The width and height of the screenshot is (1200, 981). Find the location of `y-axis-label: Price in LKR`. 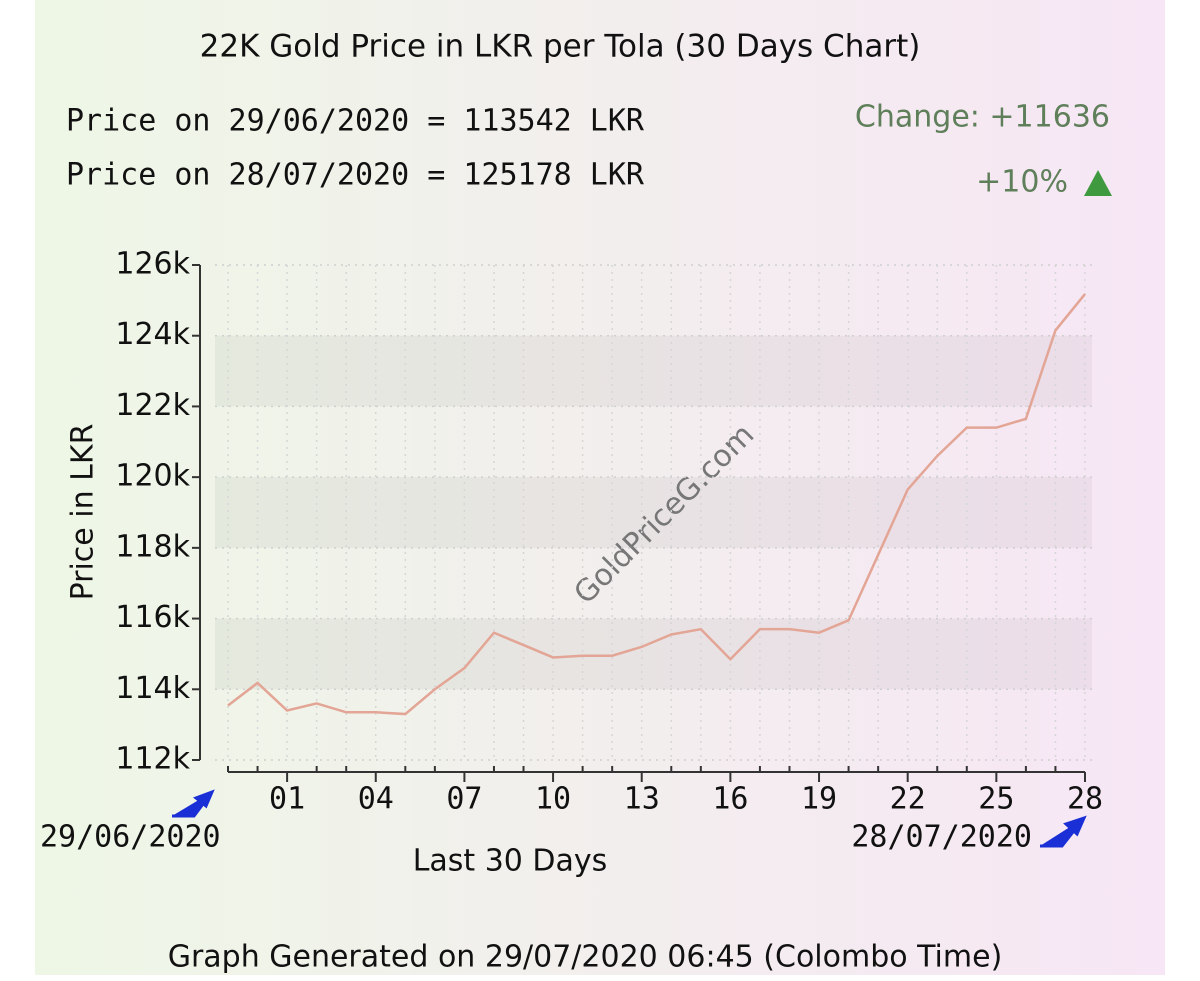

y-axis-label: Price in LKR is located at coordinates (83, 512).